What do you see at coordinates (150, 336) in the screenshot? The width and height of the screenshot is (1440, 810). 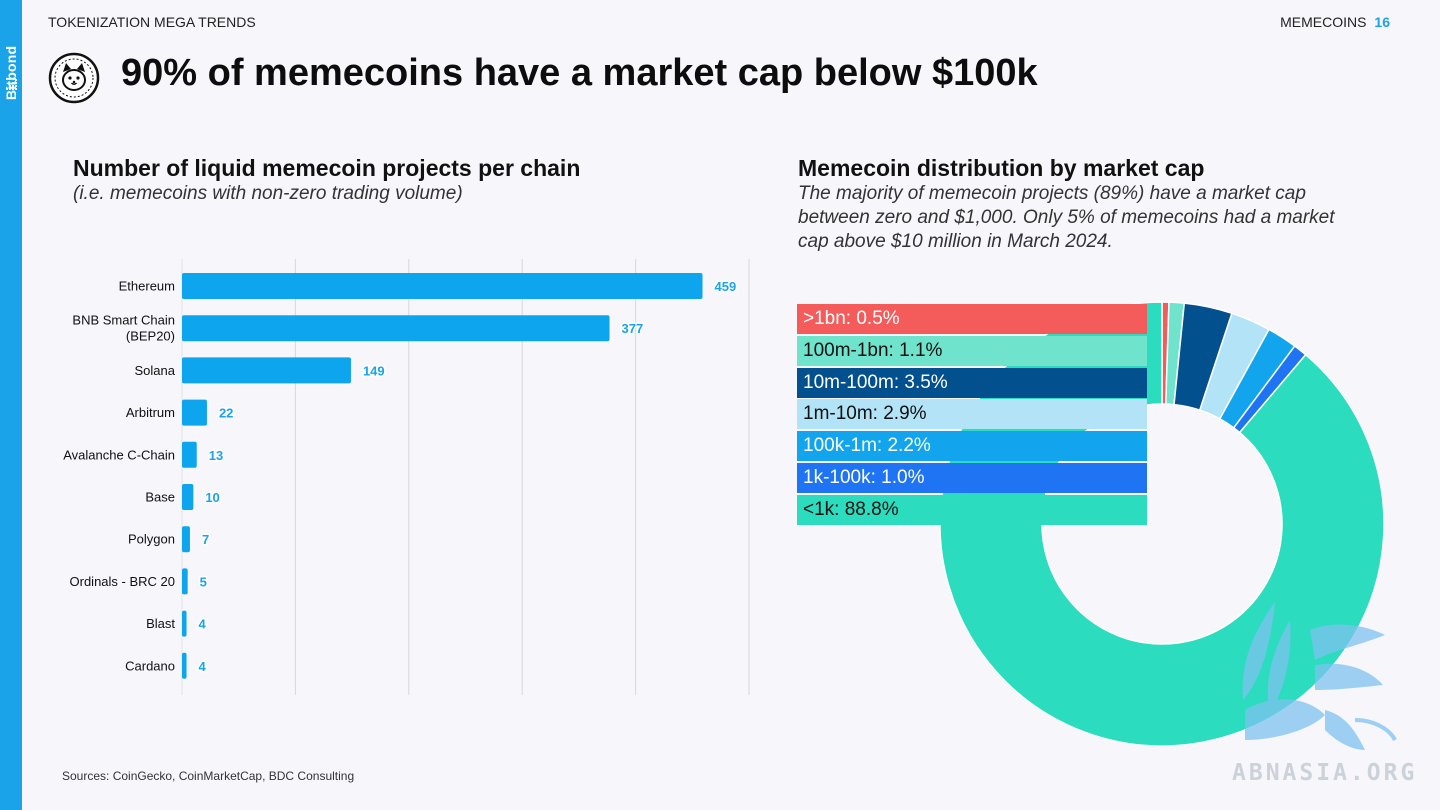 I see `category-label: (BEP20)` at bounding box center [150, 336].